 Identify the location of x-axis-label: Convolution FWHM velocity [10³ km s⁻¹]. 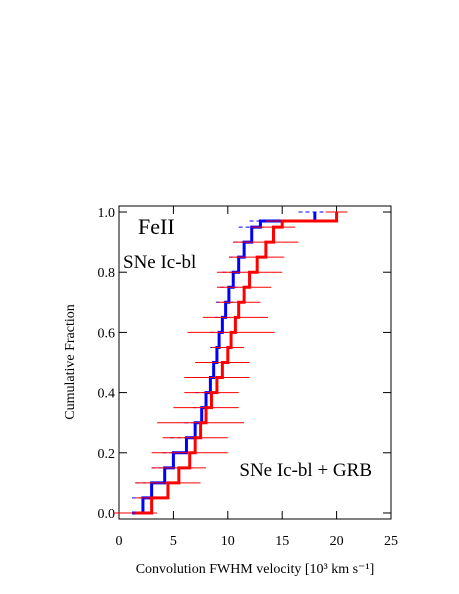
(255, 569).